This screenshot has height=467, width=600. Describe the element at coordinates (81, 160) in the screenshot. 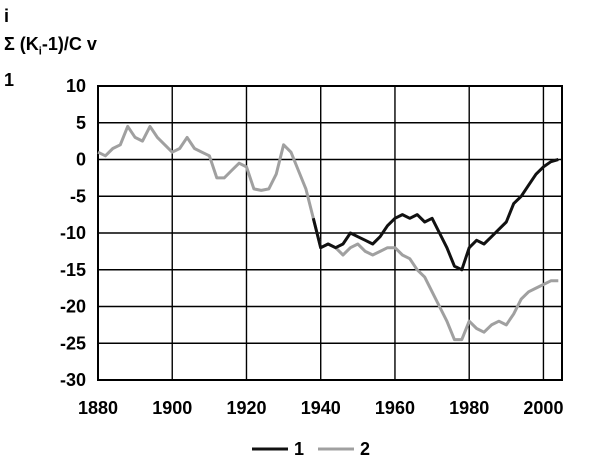

I see `y-tick-label: 0` at that location.